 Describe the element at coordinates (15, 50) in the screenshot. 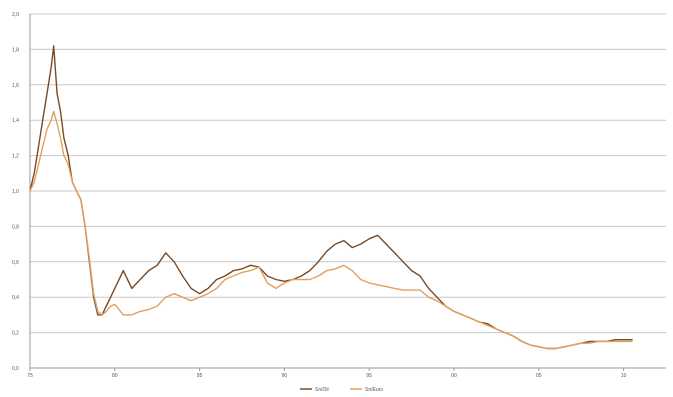

I see `y-tick-label: 1,8` at that location.